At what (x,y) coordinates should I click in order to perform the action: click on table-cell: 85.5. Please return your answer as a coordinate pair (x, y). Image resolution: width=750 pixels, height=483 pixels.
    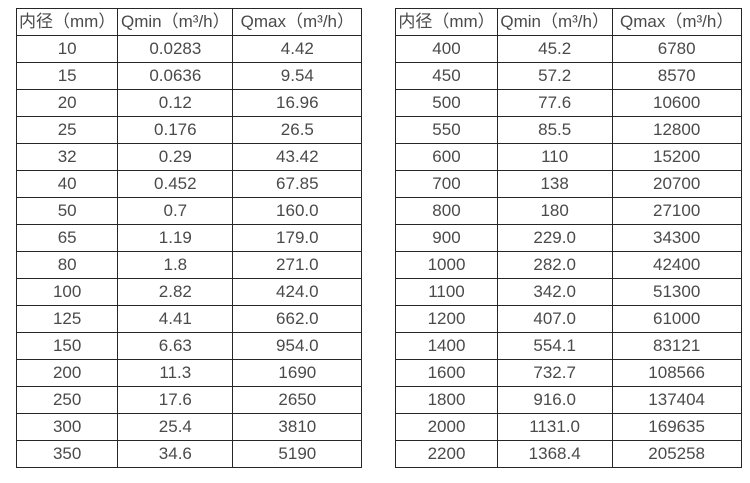
    Looking at the image, I should click on (554, 130).